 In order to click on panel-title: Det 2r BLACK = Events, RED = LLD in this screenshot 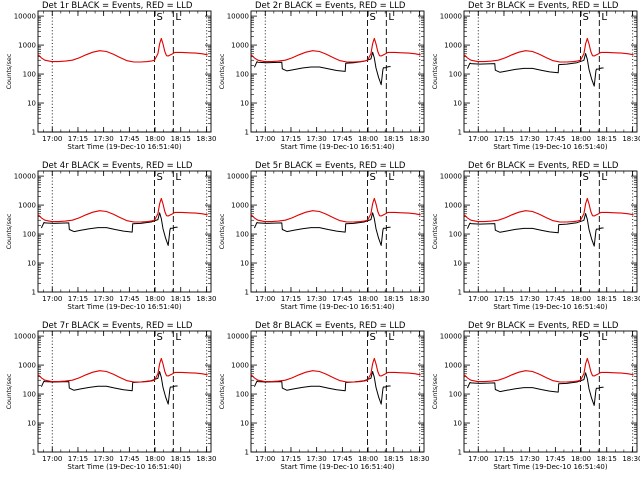, I will do `click(330, 6)`.